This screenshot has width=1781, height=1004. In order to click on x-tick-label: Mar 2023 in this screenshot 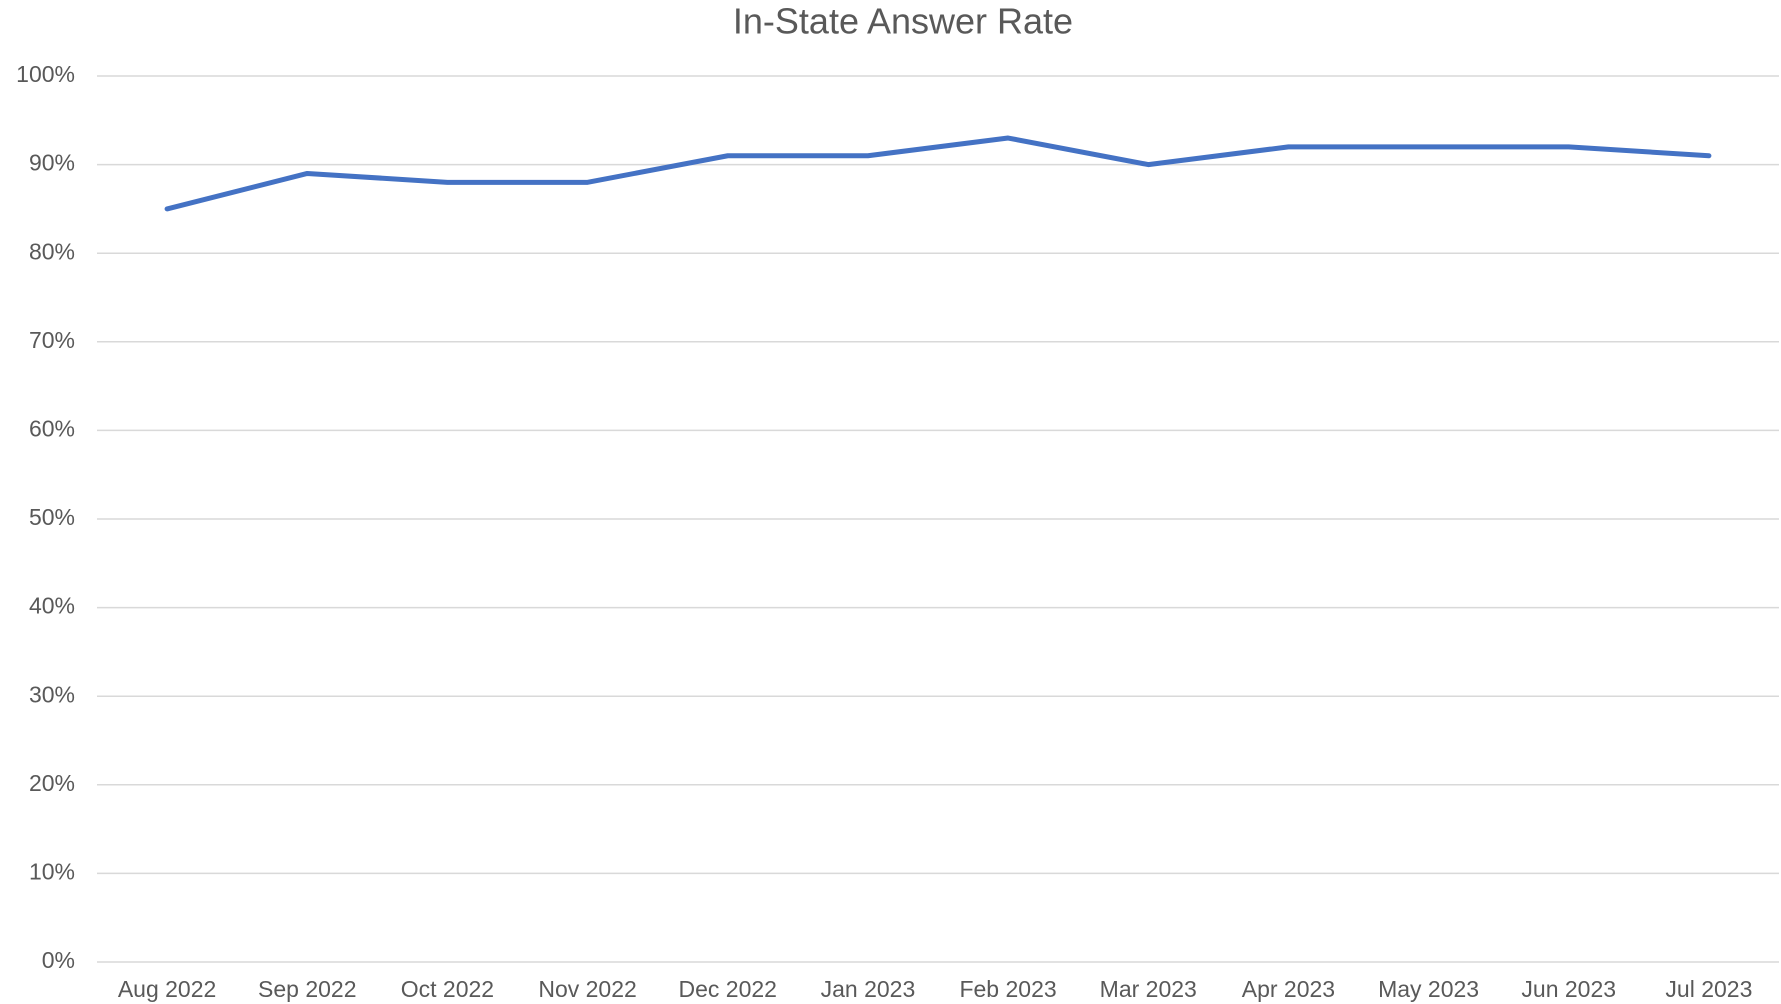, I will do `click(1148, 989)`.